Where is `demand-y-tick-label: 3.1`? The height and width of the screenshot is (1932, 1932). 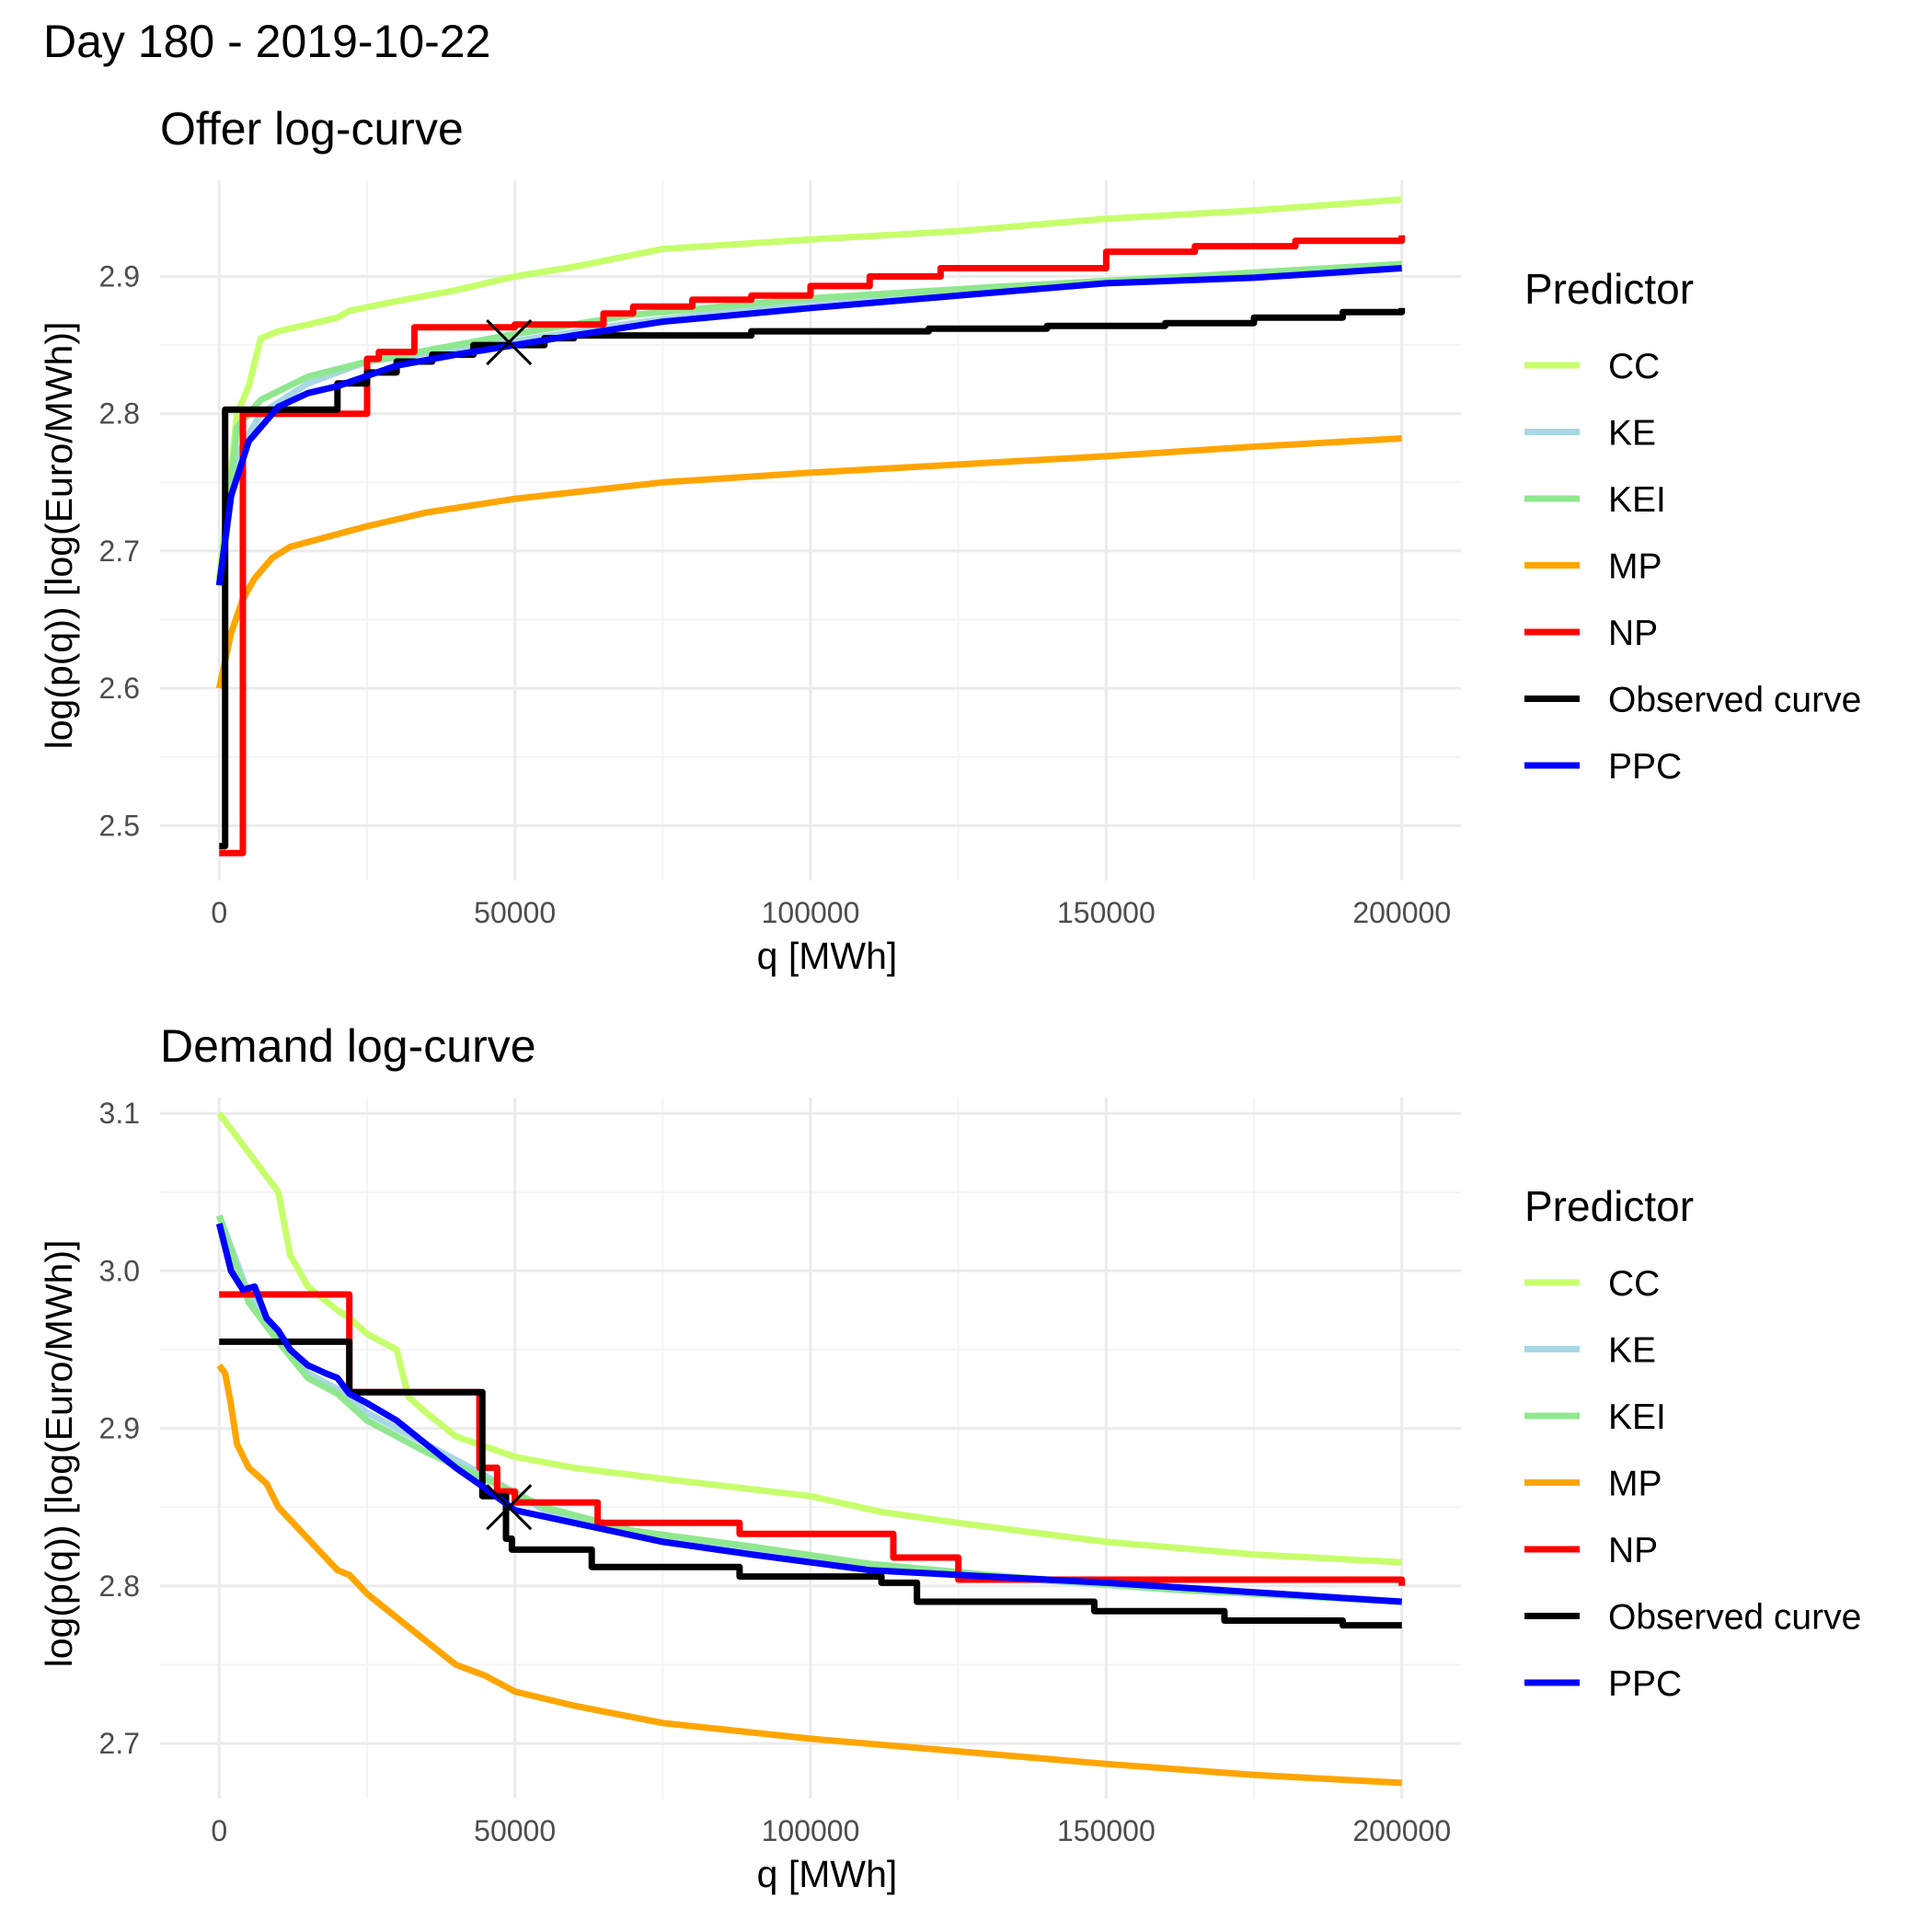 demand-y-tick-label: 3.1 is located at coordinates (120, 1113).